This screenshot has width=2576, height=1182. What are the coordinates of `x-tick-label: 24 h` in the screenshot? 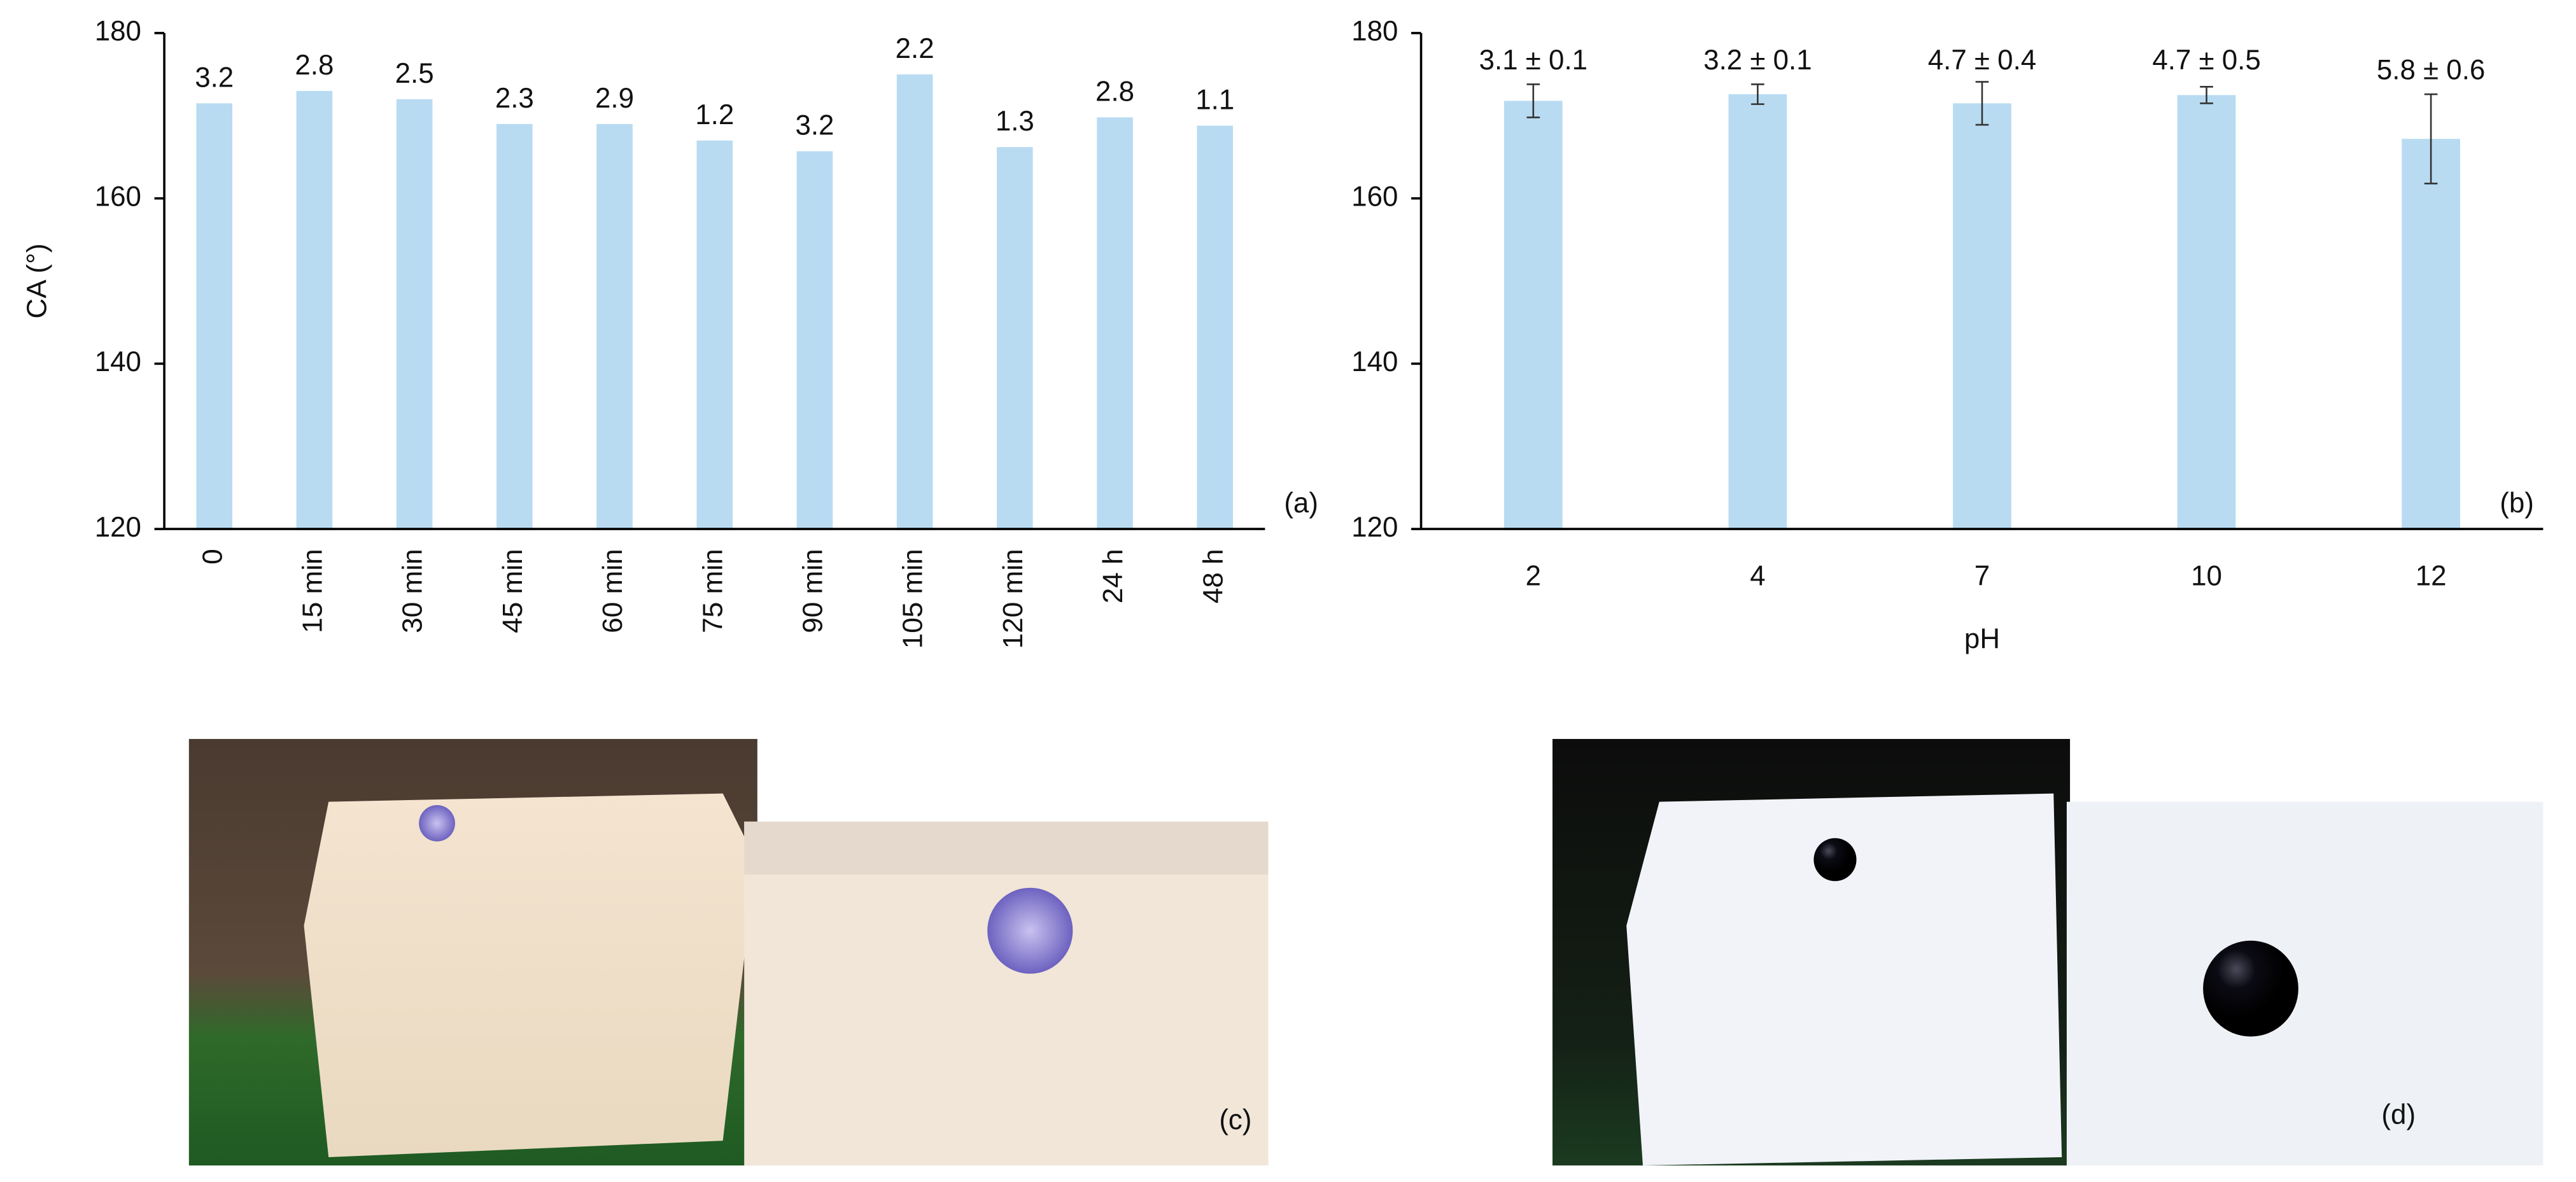 It's located at (1113, 576).